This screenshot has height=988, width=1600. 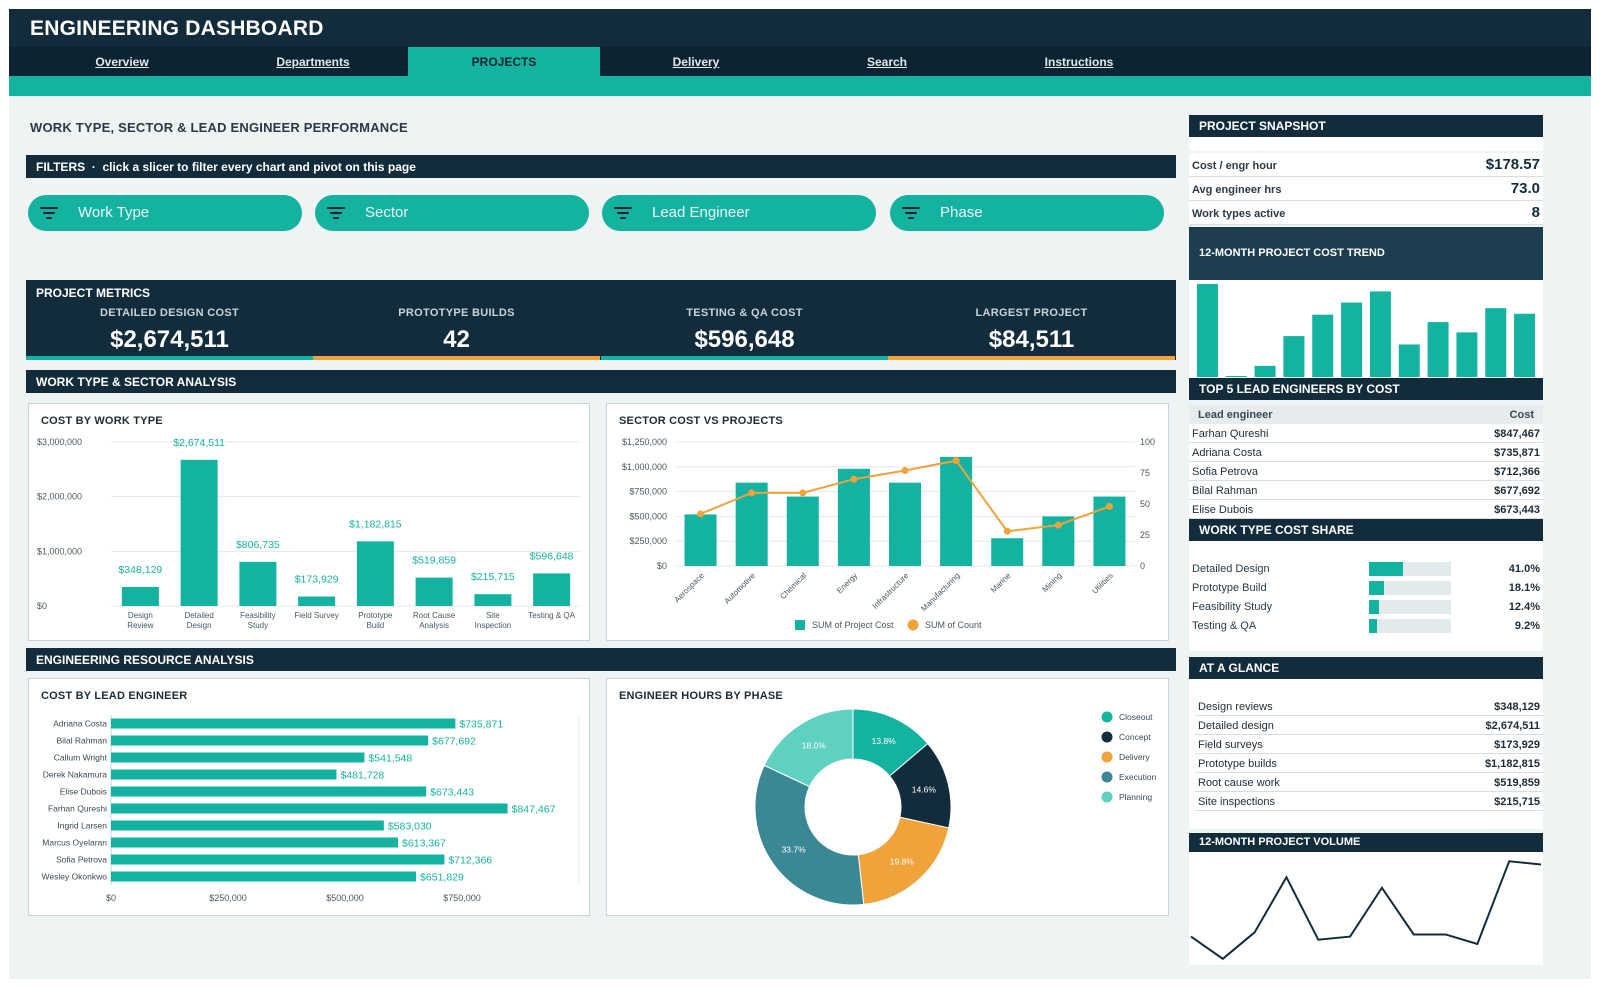 I want to click on project-volume-box, so click(x=1366, y=908).